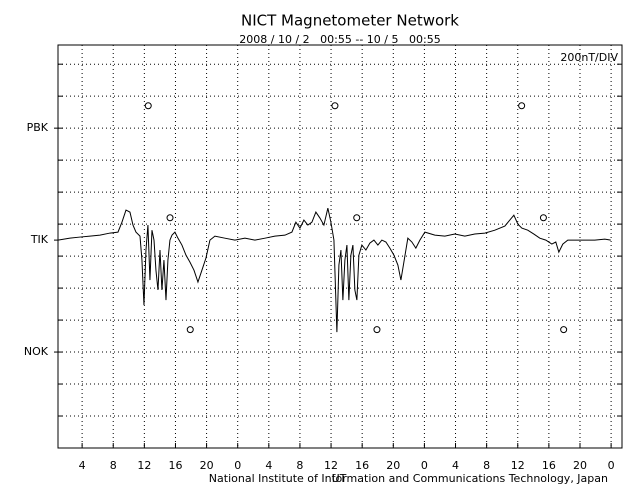 The width and height of the screenshot is (640, 500). I want to click on x-axis-label: UT, so click(339, 478).